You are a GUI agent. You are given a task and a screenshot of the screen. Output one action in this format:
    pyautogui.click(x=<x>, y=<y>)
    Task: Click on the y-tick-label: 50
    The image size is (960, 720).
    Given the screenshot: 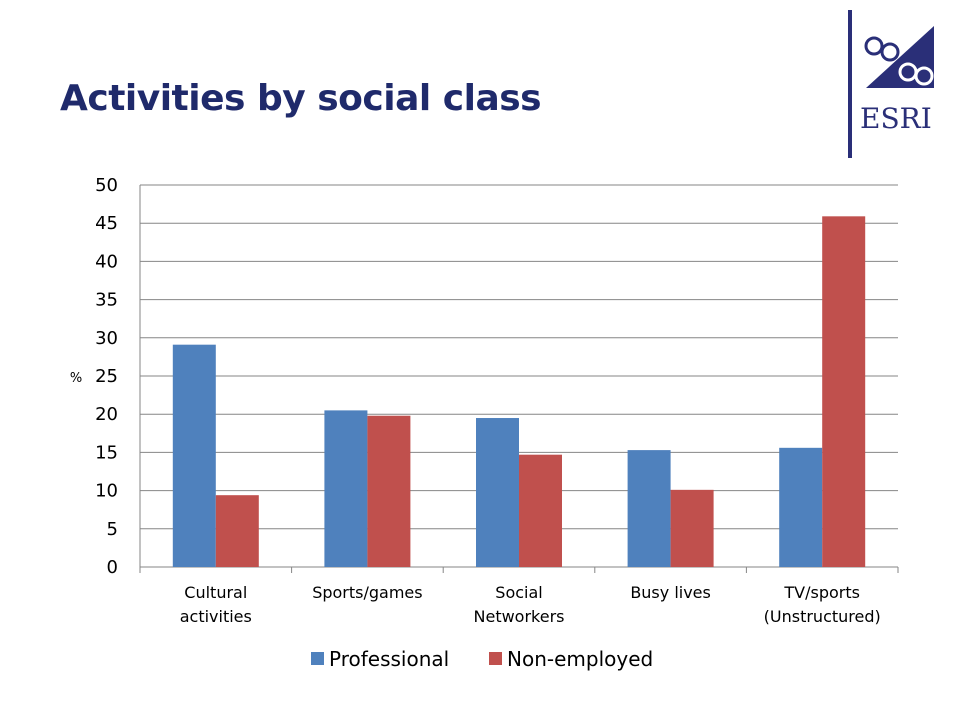 What is the action you would take?
    pyautogui.click(x=106, y=185)
    